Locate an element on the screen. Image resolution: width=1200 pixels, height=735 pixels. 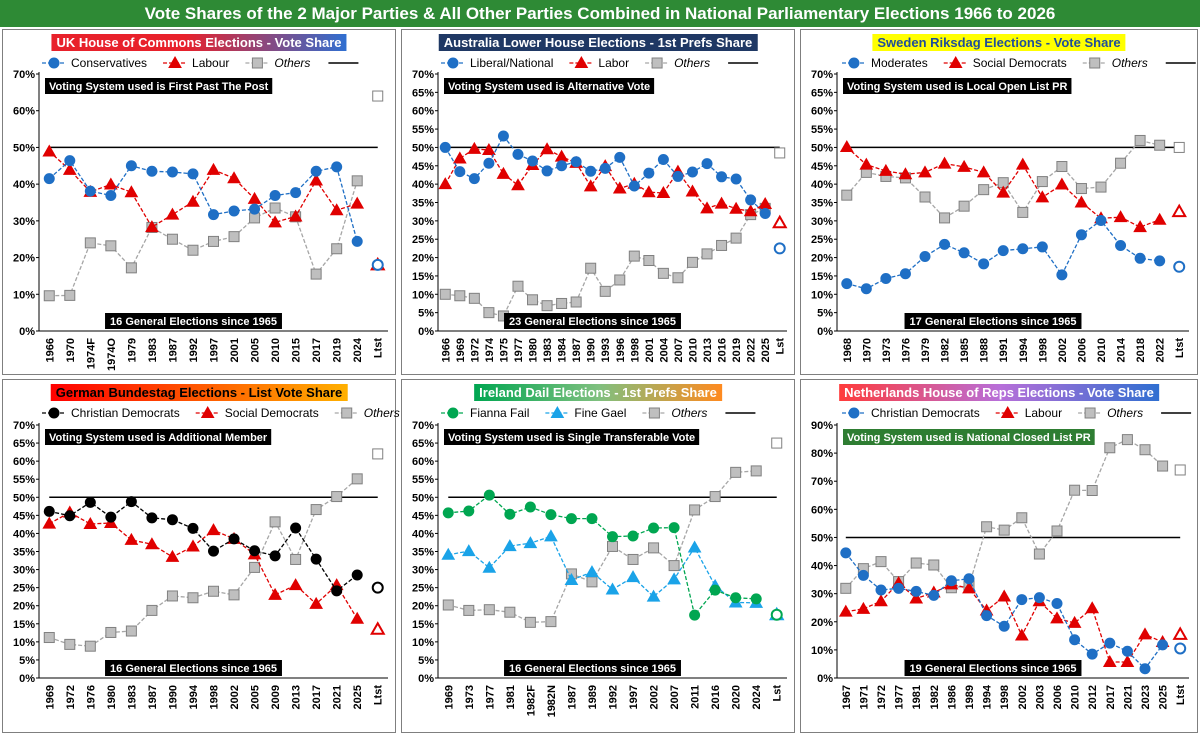
y-tick-label: 0% is located at coordinates (426, 679).